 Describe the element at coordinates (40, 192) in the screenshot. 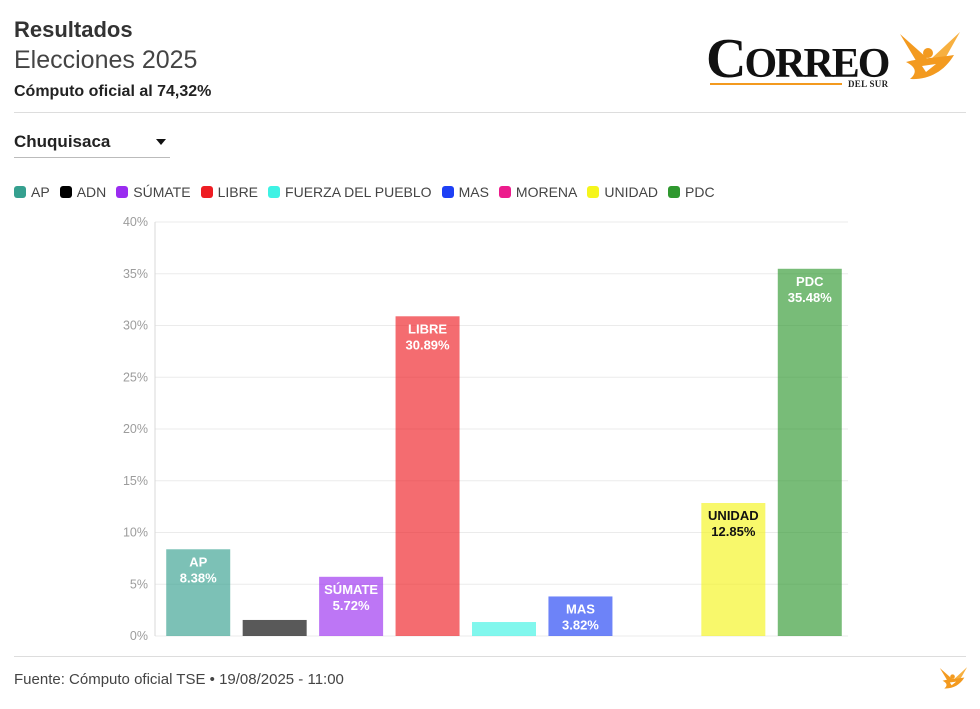

I see `legend-label: AP` at that location.